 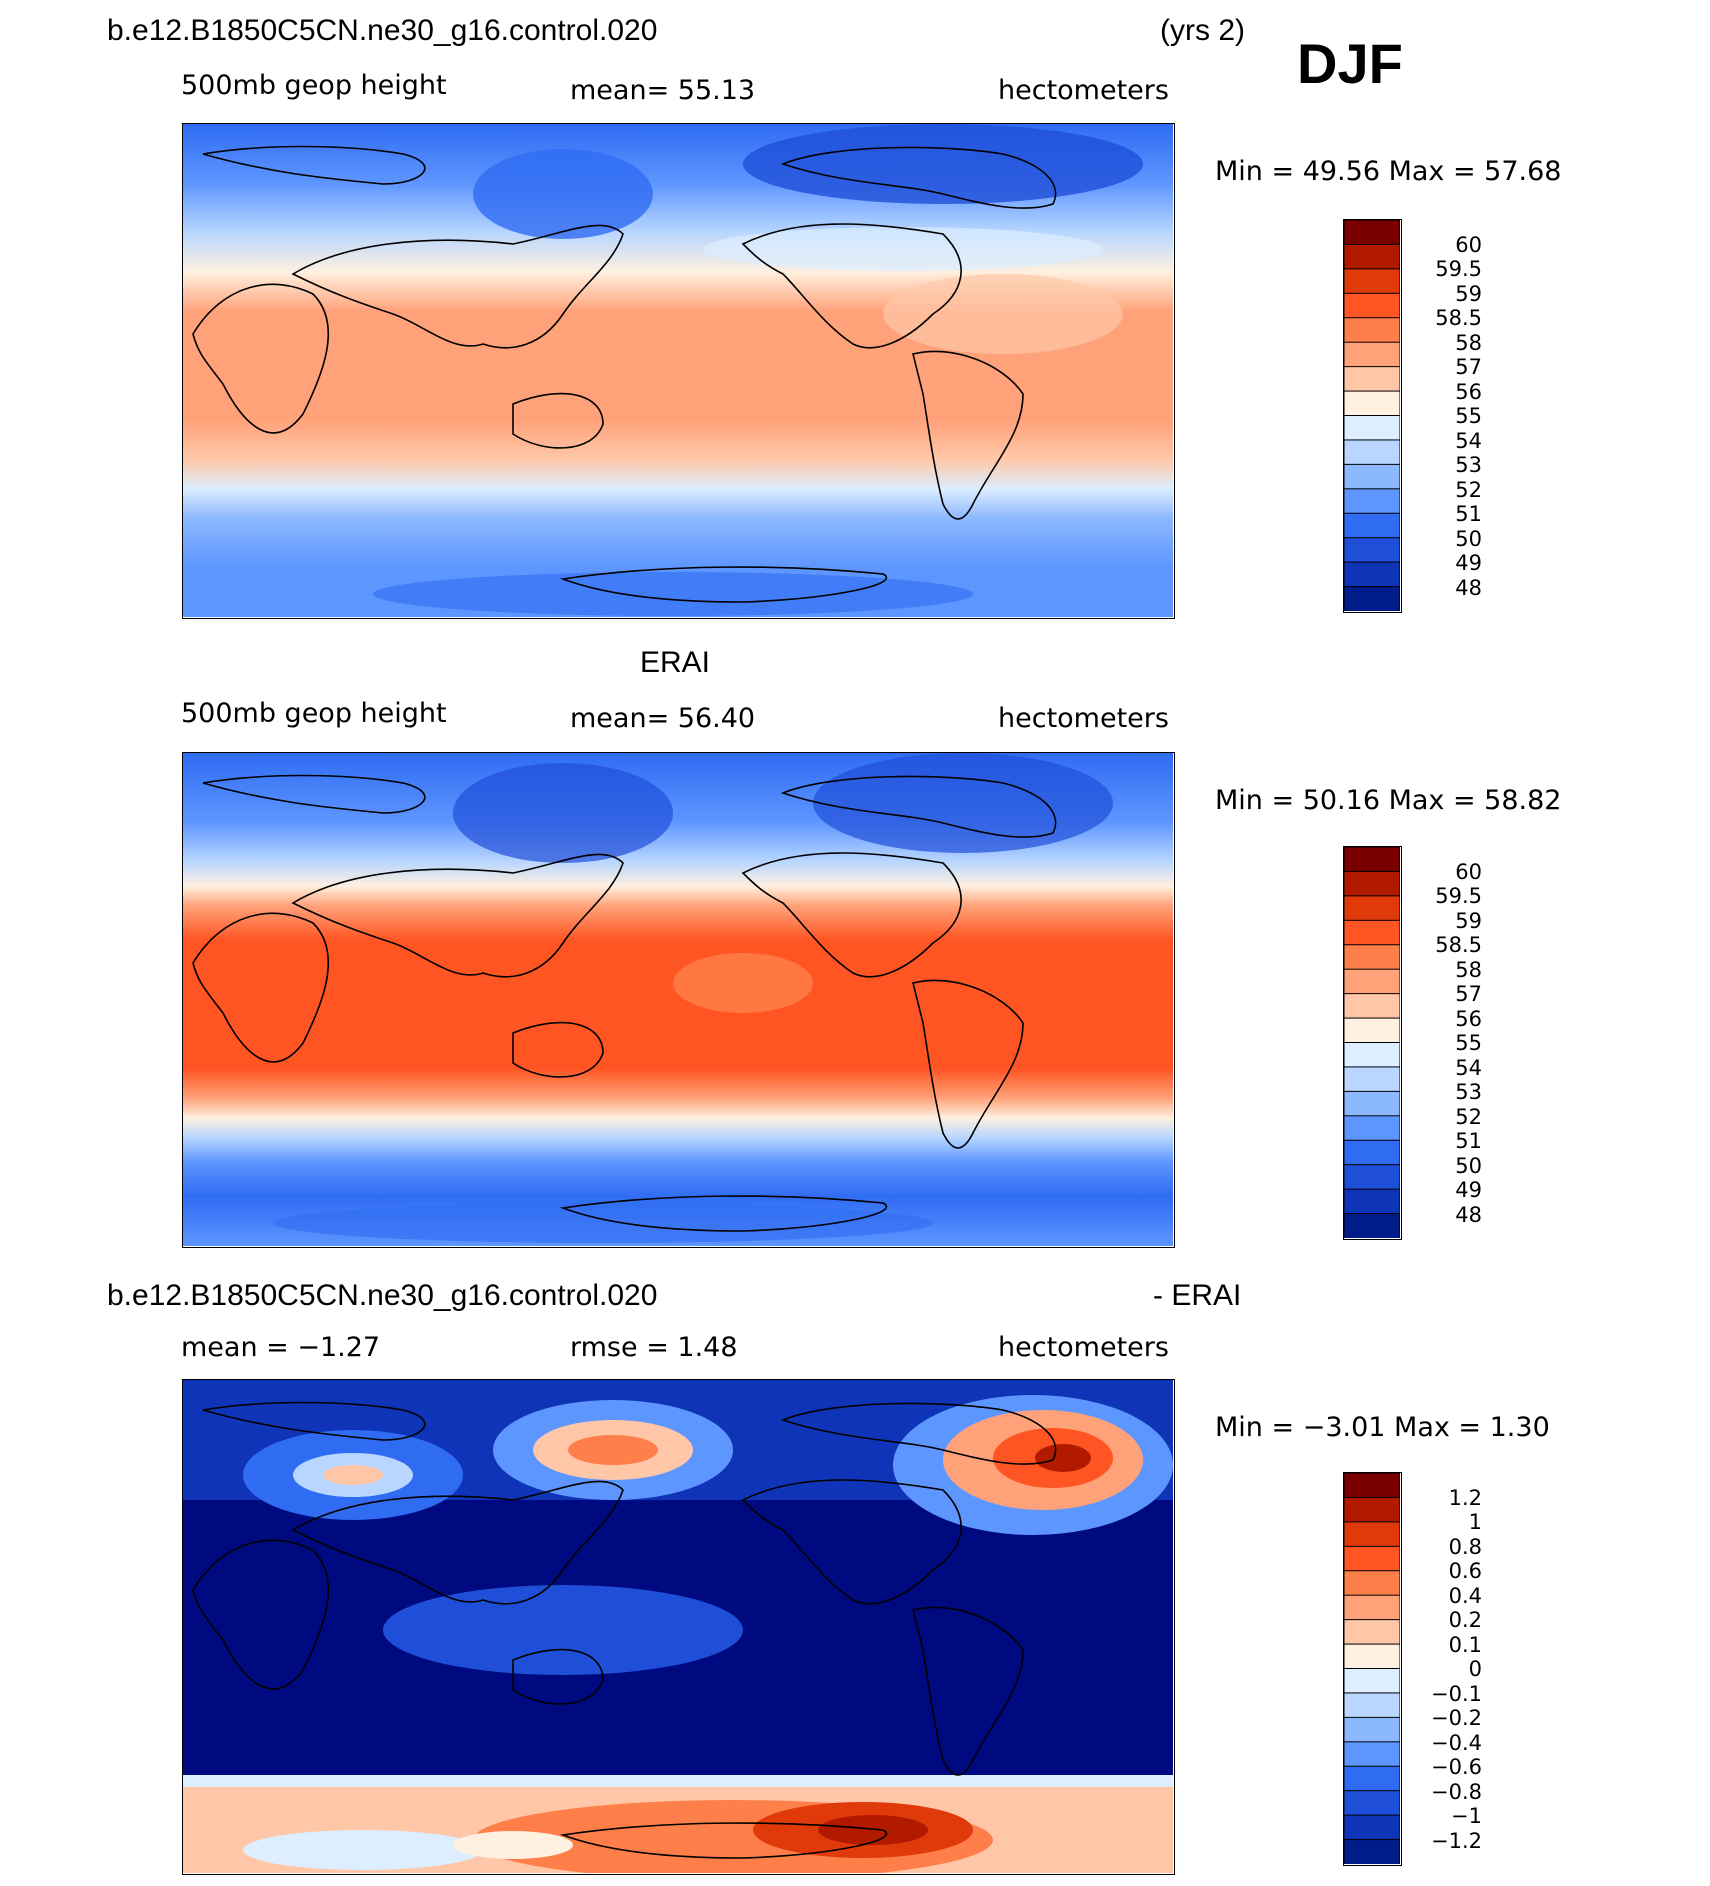 What do you see at coordinates (654, 1347) in the screenshot?
I see `panel3-rmse-label: rmse = 1.48` at bounding box center [654, 1347].